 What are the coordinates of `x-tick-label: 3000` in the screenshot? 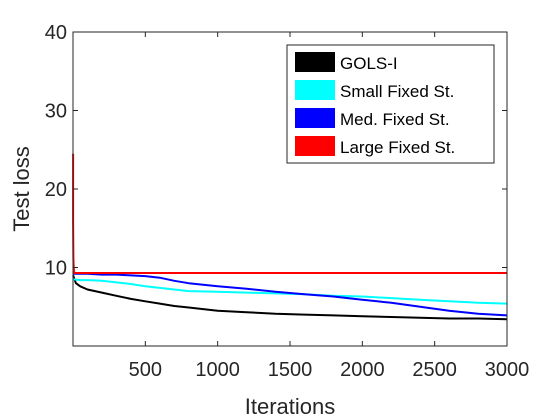 It's located at (507, 370).